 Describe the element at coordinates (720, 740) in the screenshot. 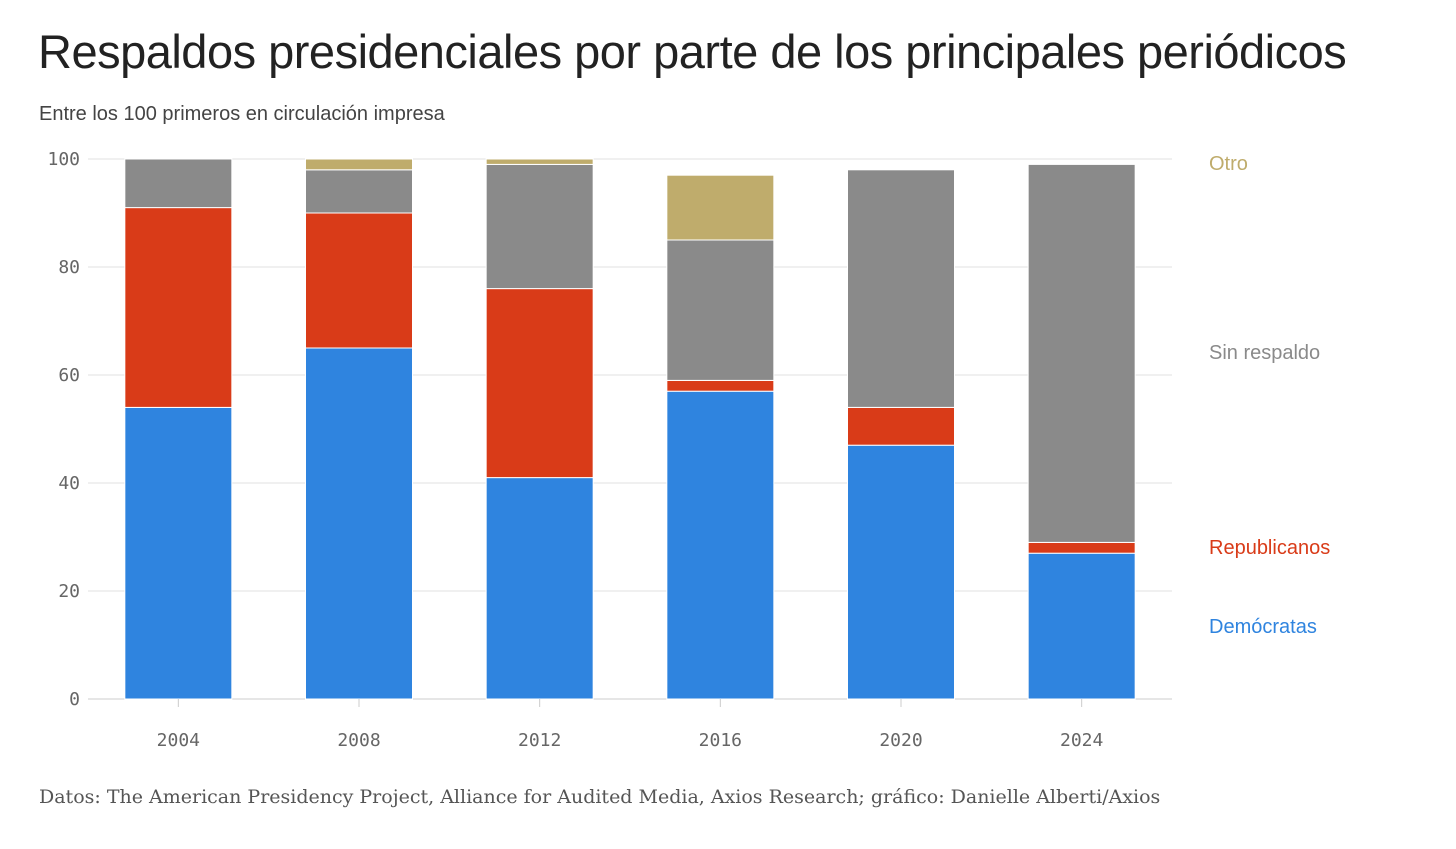

I see `x-tick-label: 2016` at that location.